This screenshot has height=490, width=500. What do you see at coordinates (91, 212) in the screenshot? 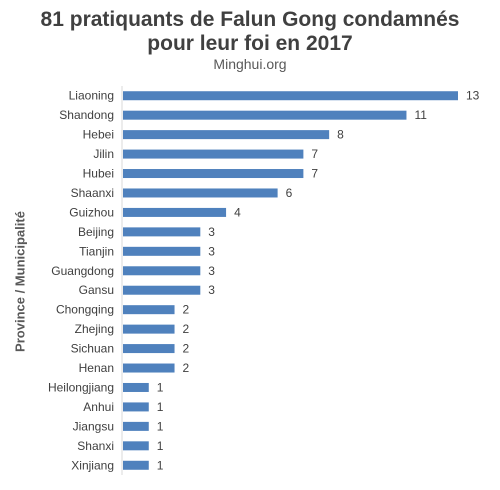
I see `category-label: Guizhou` at bounding box center [91, 212].